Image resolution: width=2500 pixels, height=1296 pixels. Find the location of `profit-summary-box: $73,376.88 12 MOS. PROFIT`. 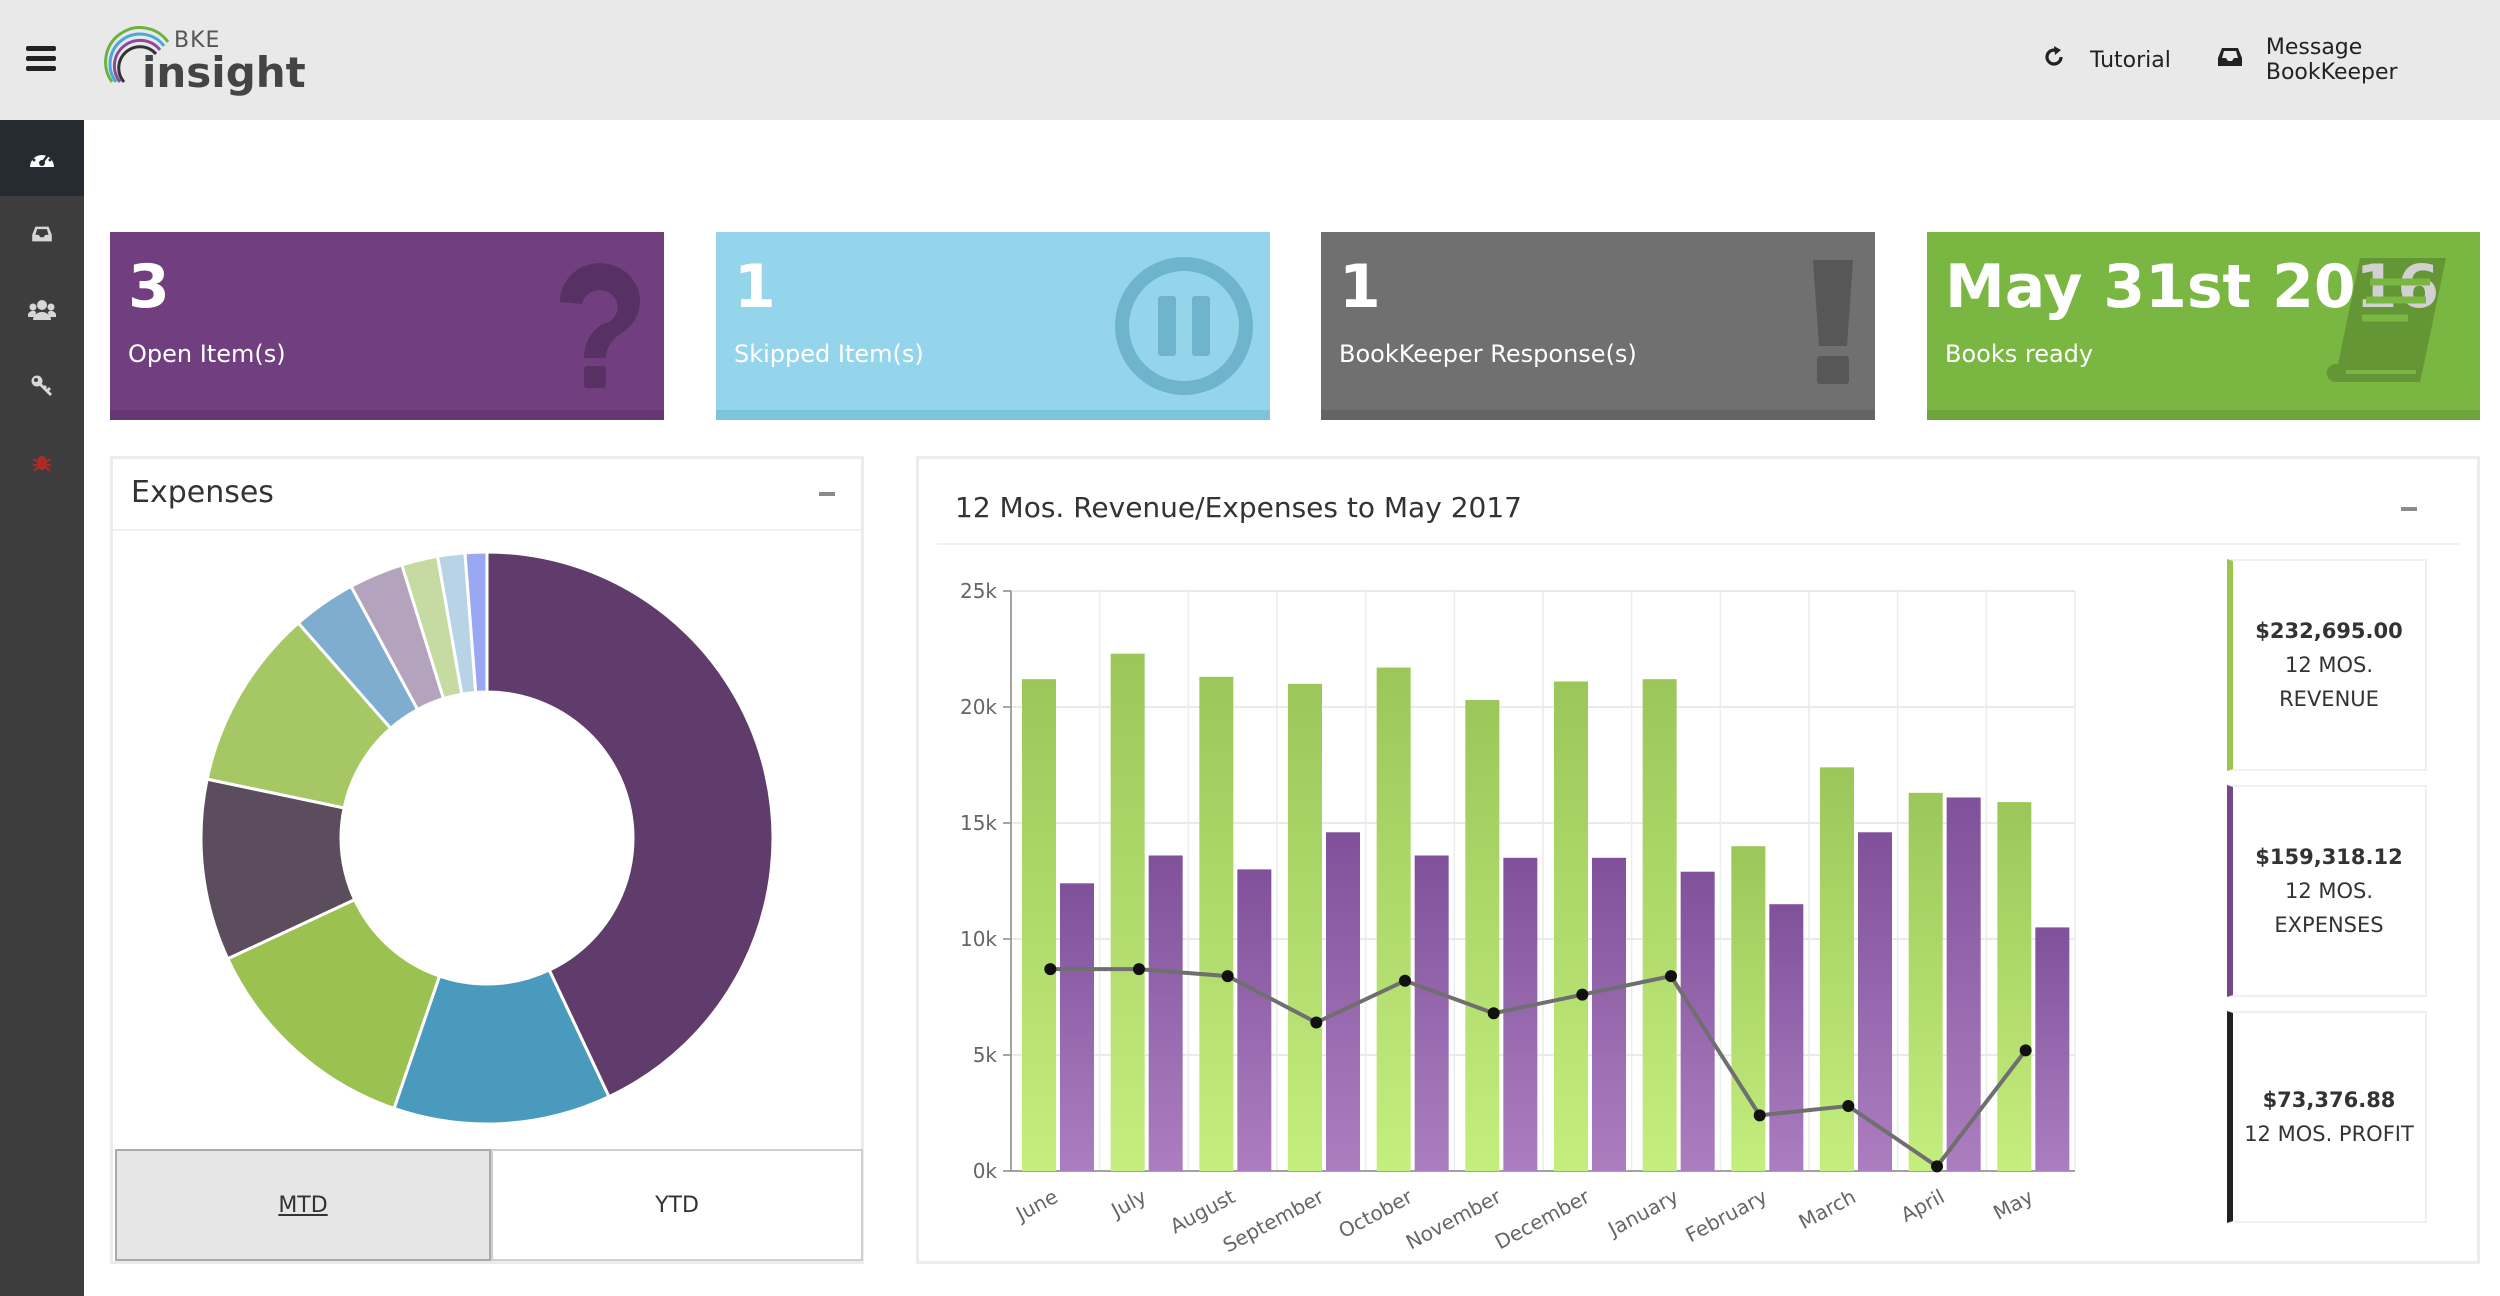

profit-summary-box: $73,376.88 12 MOS. PROFIT is located at coordinates (2327, 1117).